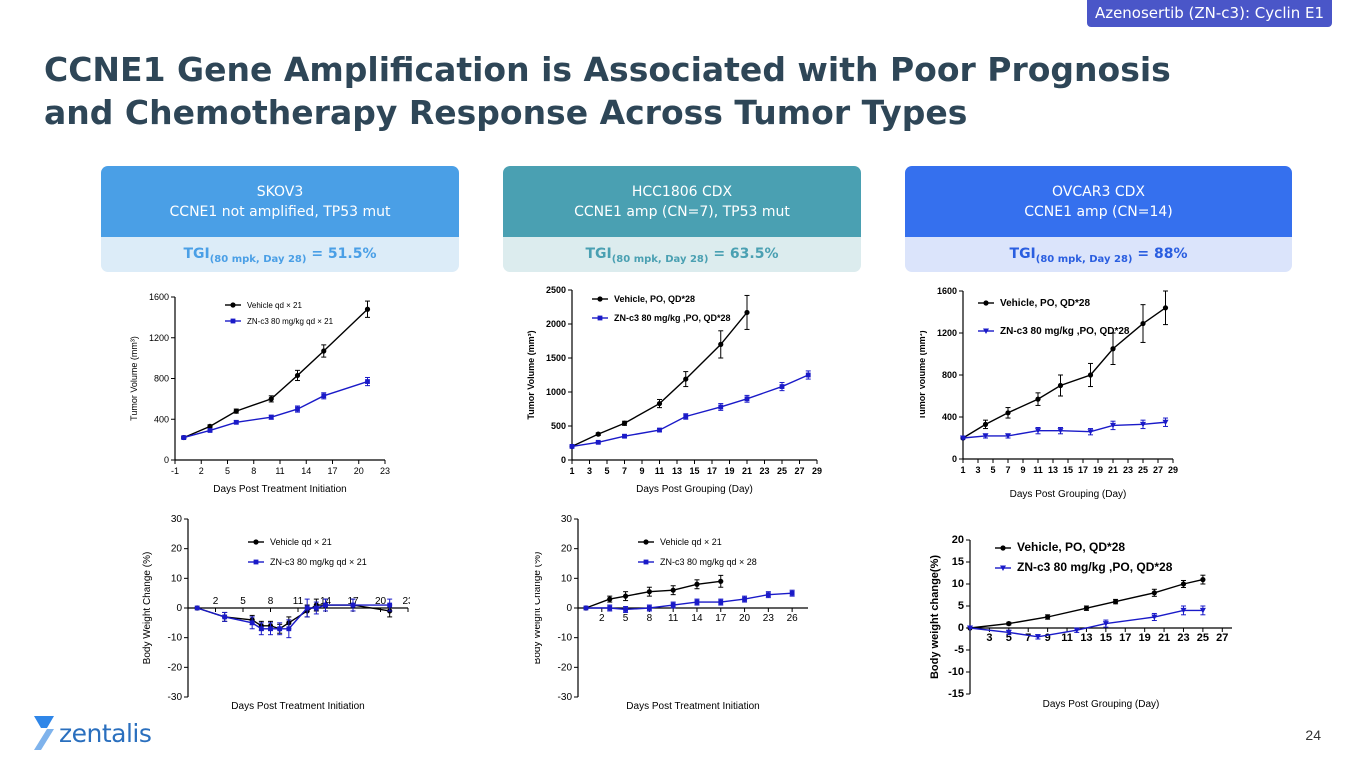 This screenshot has width=1365, height=768. What do you see at coordinates (196, 254) in the screenshot?
I see `tgi-label: TGI` at bounding box center [196, 254].